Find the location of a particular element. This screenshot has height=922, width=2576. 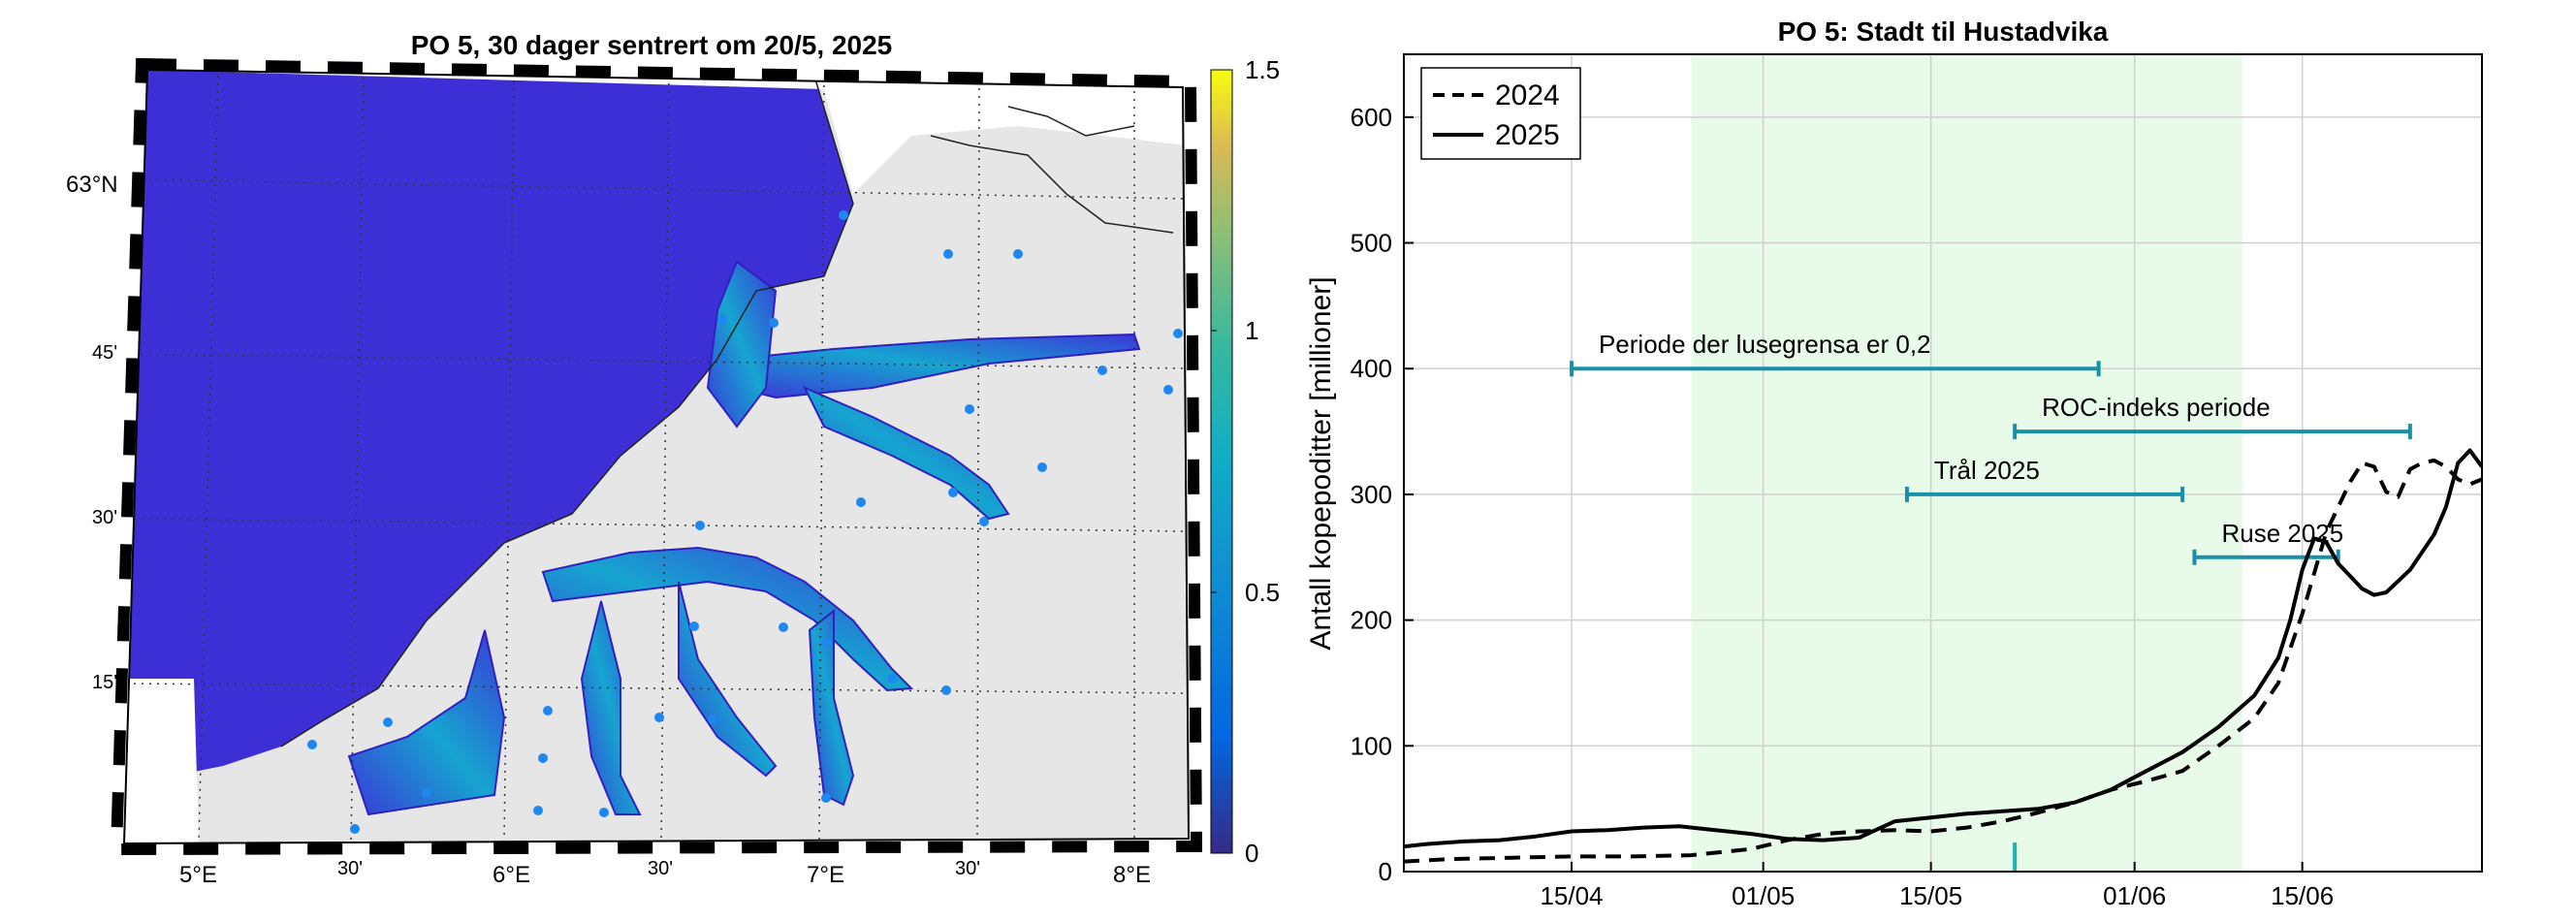

colorbar-gradient is located at coordinates (1222, 462).